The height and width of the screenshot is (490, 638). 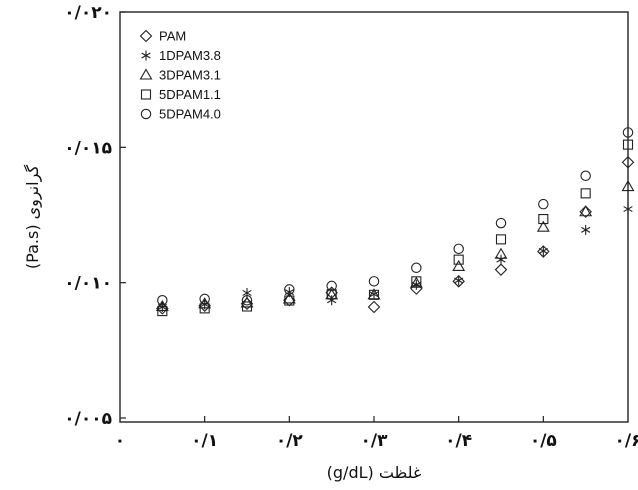 I want to click on y-tick-label: ۰/۰۱۵, so click(x=88, y=148).